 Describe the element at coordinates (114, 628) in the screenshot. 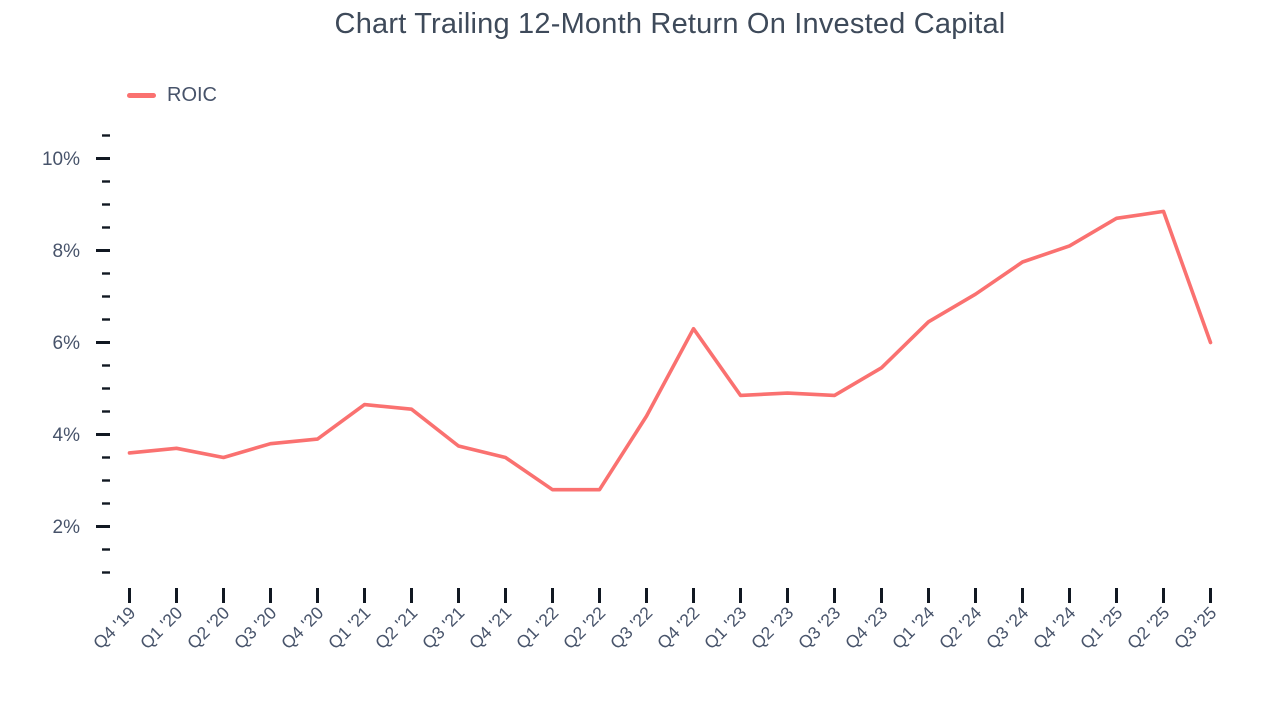

I see `x-tick-label: Q4 '19` at that location.